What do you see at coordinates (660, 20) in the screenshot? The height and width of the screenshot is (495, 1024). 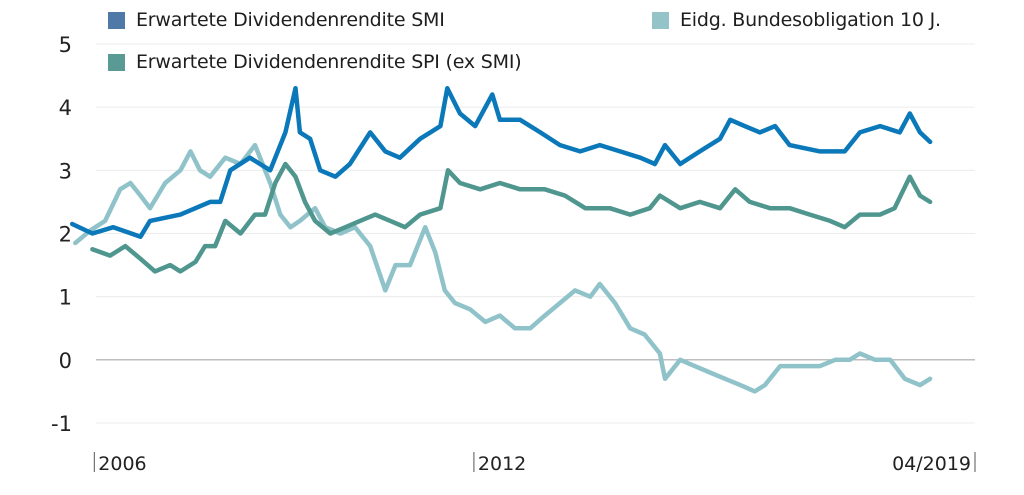 I see `legend-swatch-bund` at bounding box center [660, 20].